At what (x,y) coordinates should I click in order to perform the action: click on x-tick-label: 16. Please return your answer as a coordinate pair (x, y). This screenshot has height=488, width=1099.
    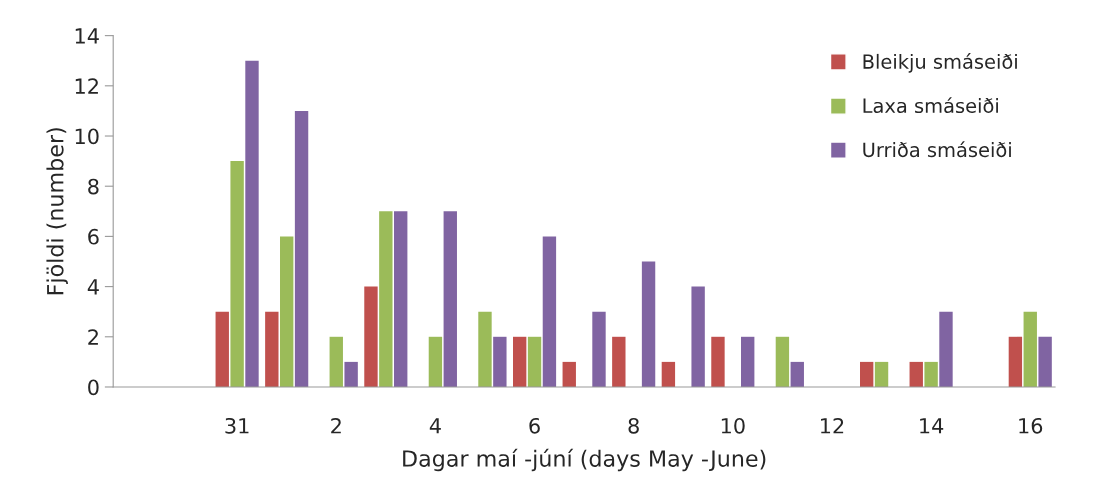
    Looking at the image, I should click on (1031, 425).